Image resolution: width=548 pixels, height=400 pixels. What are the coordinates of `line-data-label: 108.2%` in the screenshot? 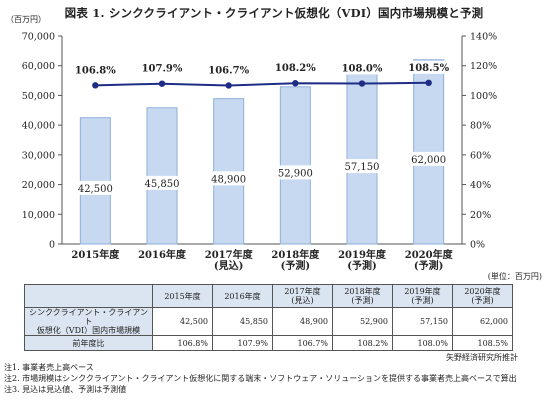 It's located at (295, 68).